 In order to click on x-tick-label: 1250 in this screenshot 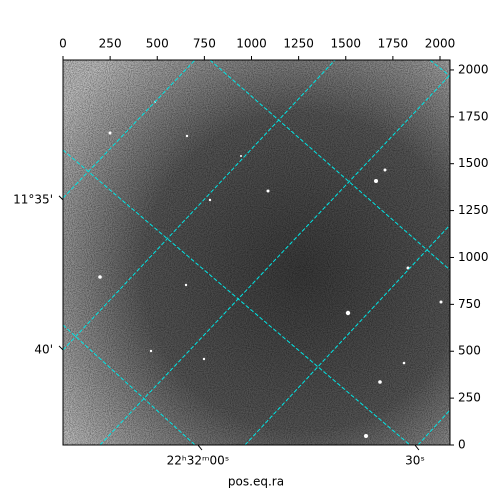, I will do `click(298, 44)`.